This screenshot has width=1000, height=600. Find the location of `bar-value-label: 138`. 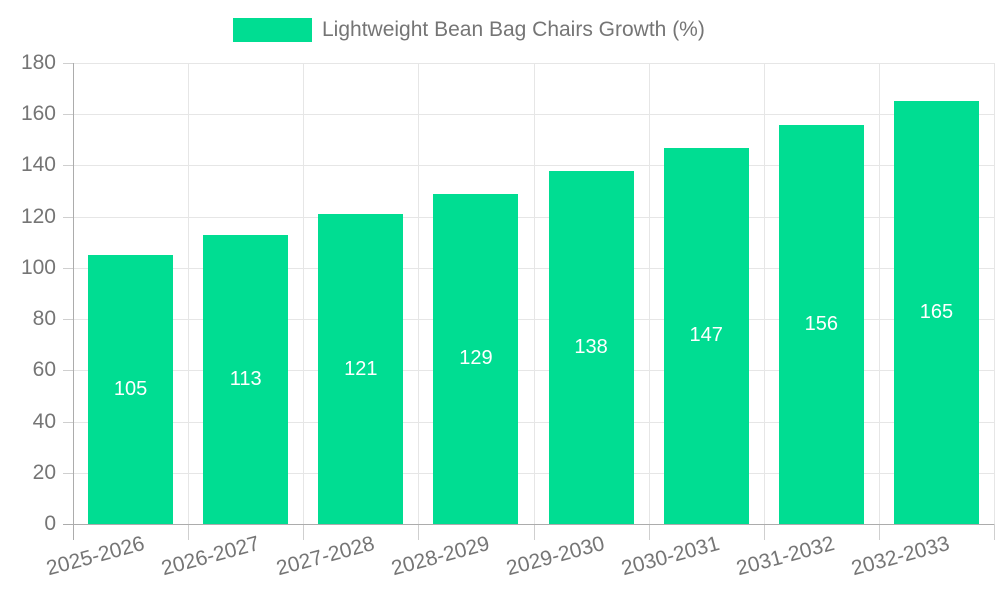

bar-value-label: 138 is located at coordinates (591, 346).